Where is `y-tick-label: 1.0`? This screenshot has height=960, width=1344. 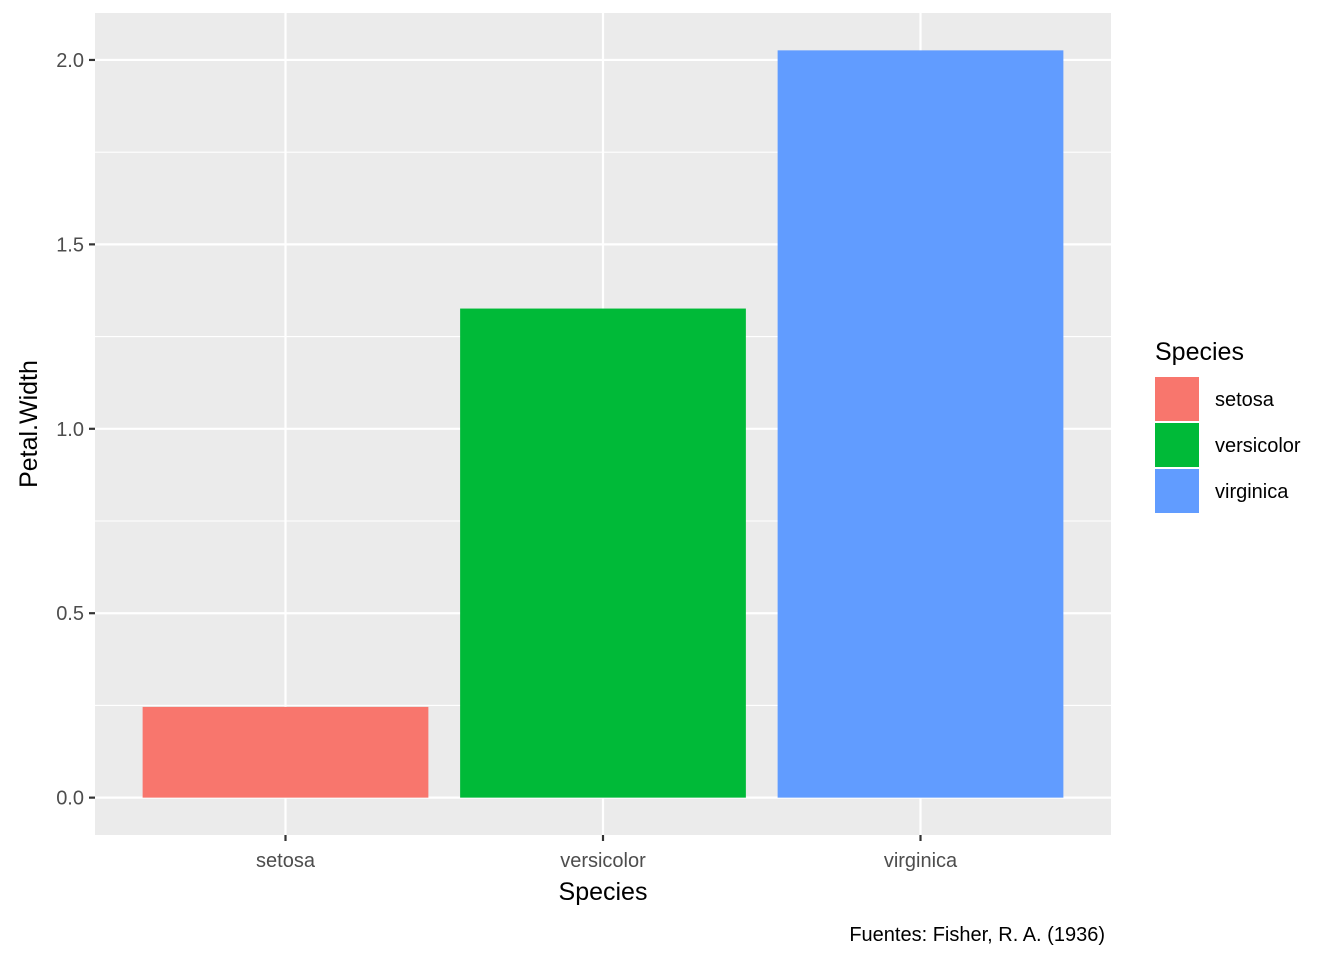 y-tick-label: 1.0 is located at coordinates (70, 430).